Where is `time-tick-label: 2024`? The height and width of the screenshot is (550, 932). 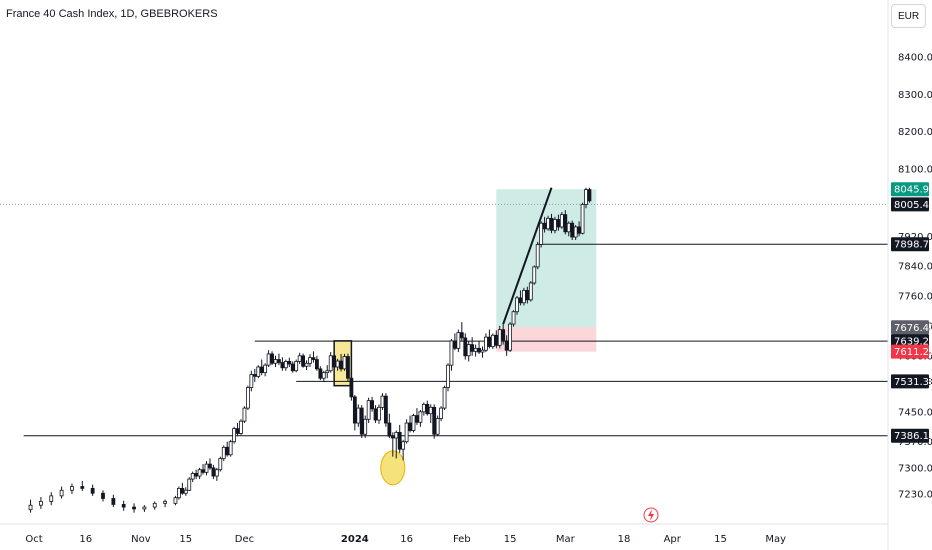
time-tick-label: 2024 is located at coordinates (355, 539).